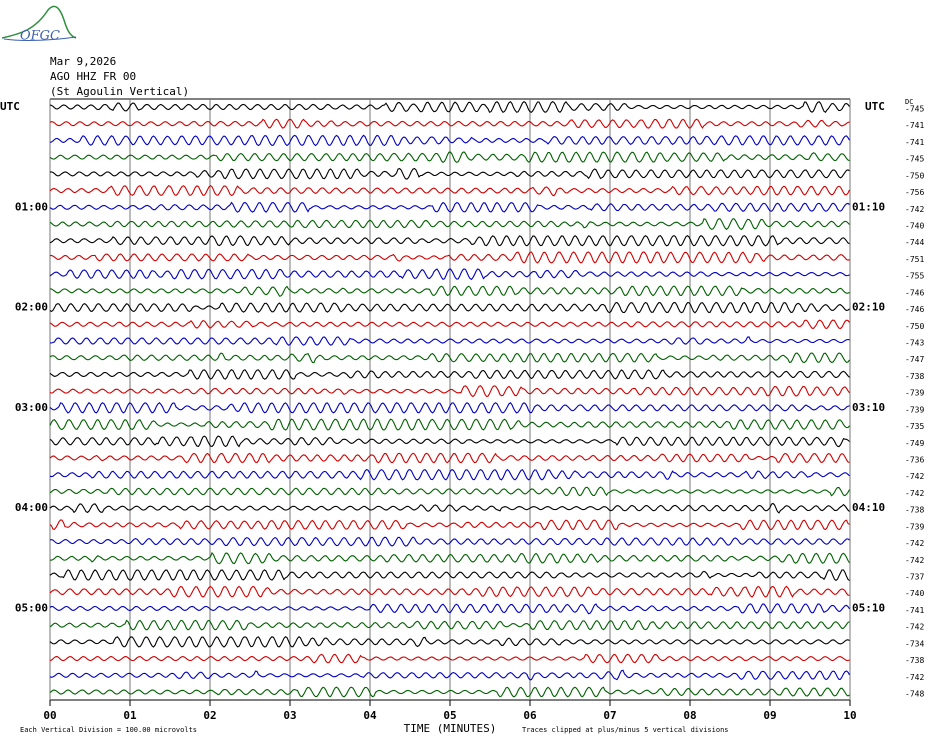 This screenshot has width=930, height=744. What do you see at coordinates (914, 276) in the screenshot?
I see `dc-offset: -755` at bounding box center [914, 276].